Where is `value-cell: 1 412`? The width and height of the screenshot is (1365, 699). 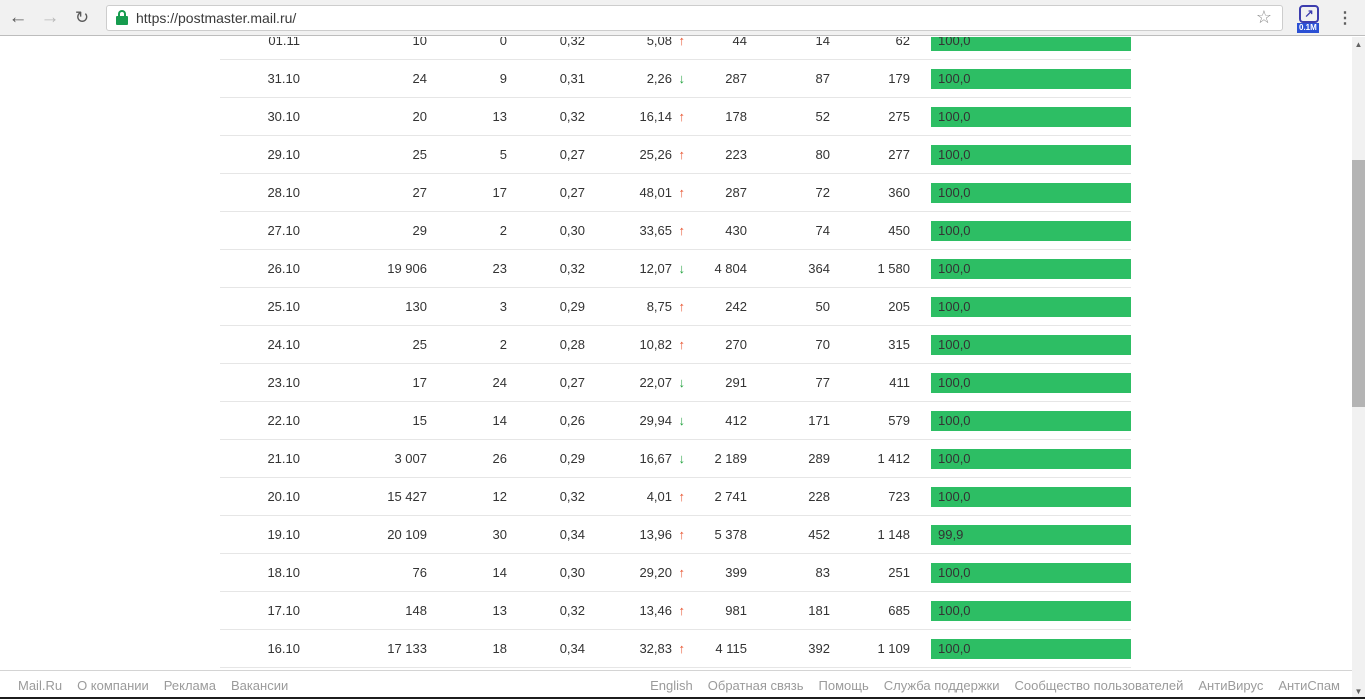
value-cell: 1 412 is located at coordinates (893, 458).